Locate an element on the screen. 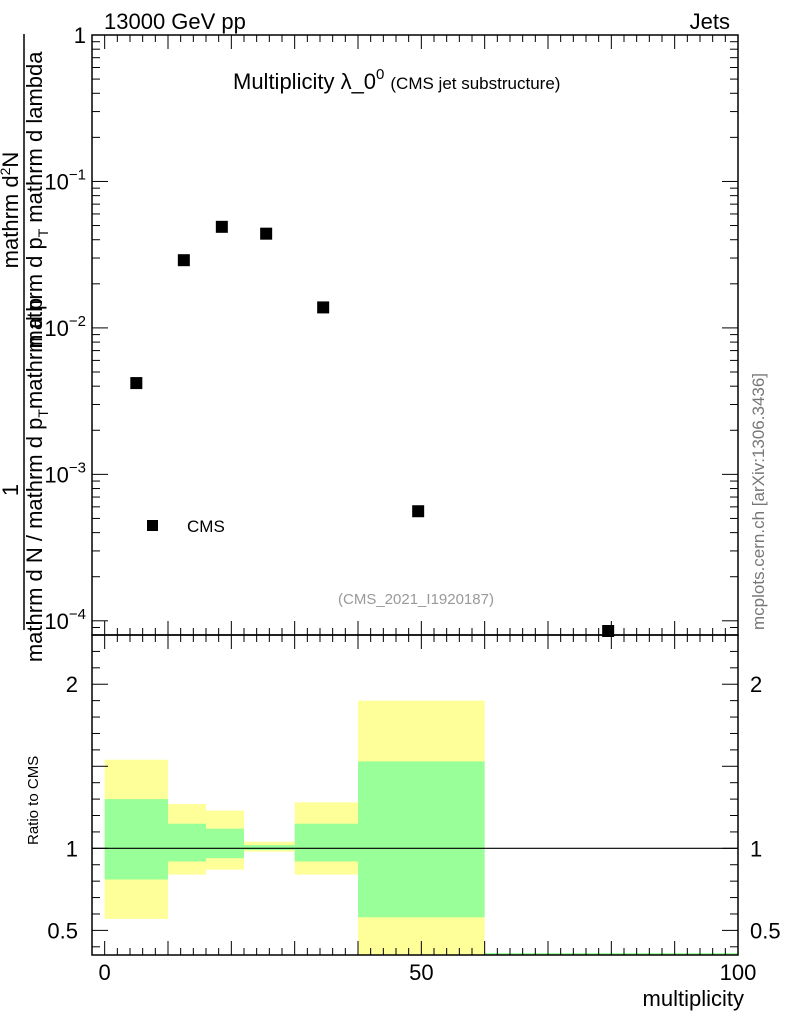 The image size is (786, 1029). main-y-tick-labels: 1 10⁻¹ 10⁻² 10⁻³ 10⁻⁴ is located at coordinates (65, 328).